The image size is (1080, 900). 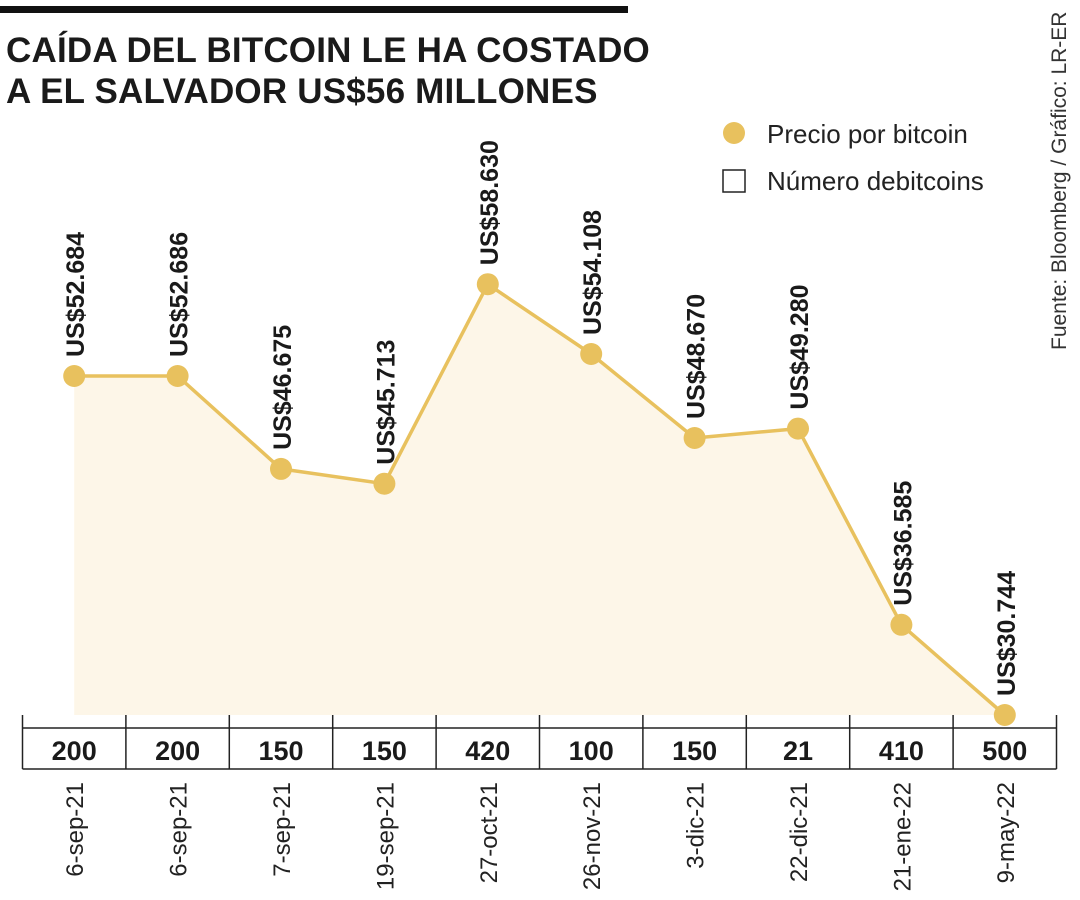 What do you see at coordinates (800, 346) in the screenshot?
I see `price-data-label: US$49.280` at bounding box center [800, 346].